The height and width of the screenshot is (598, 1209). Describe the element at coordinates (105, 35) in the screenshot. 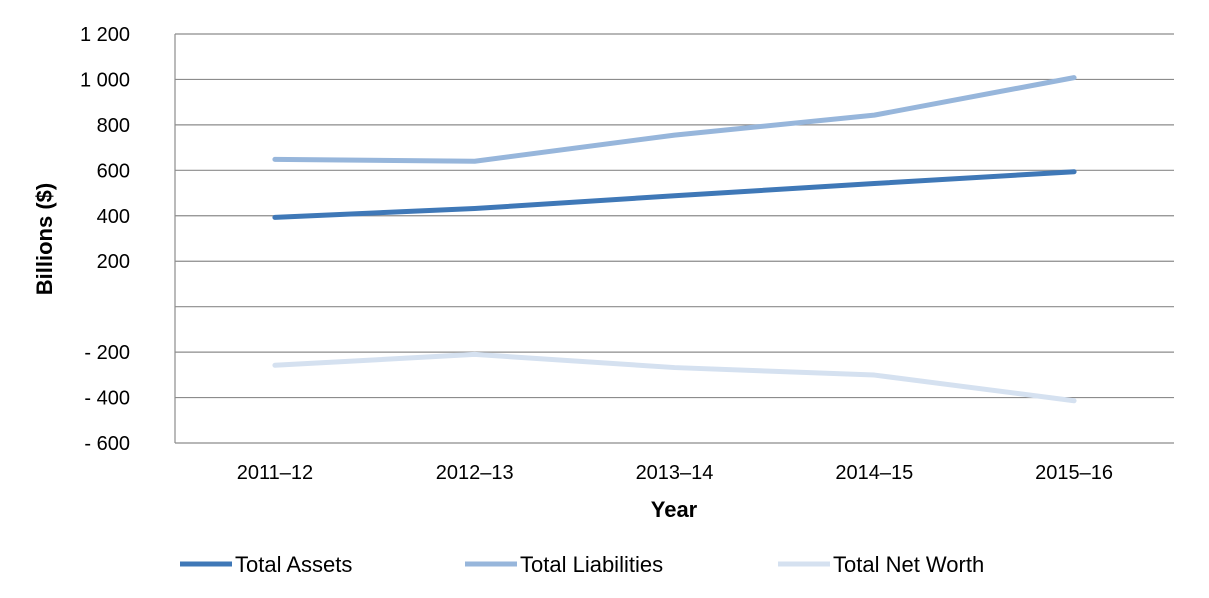

I see `y-tick-label: 1 200` at that location.